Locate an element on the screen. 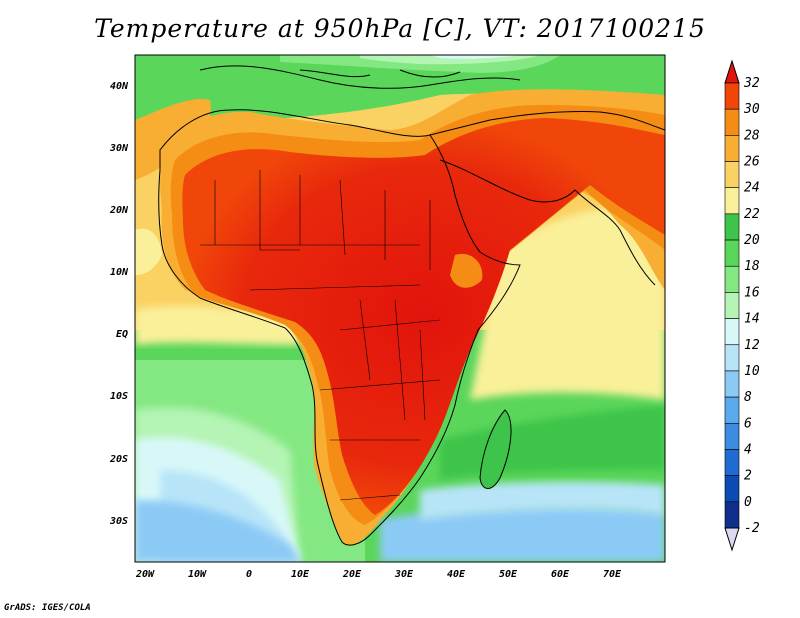 The width and height of the screenshot is (800, 618). colorbar-label: 4 is located at coordinates (748, 449).